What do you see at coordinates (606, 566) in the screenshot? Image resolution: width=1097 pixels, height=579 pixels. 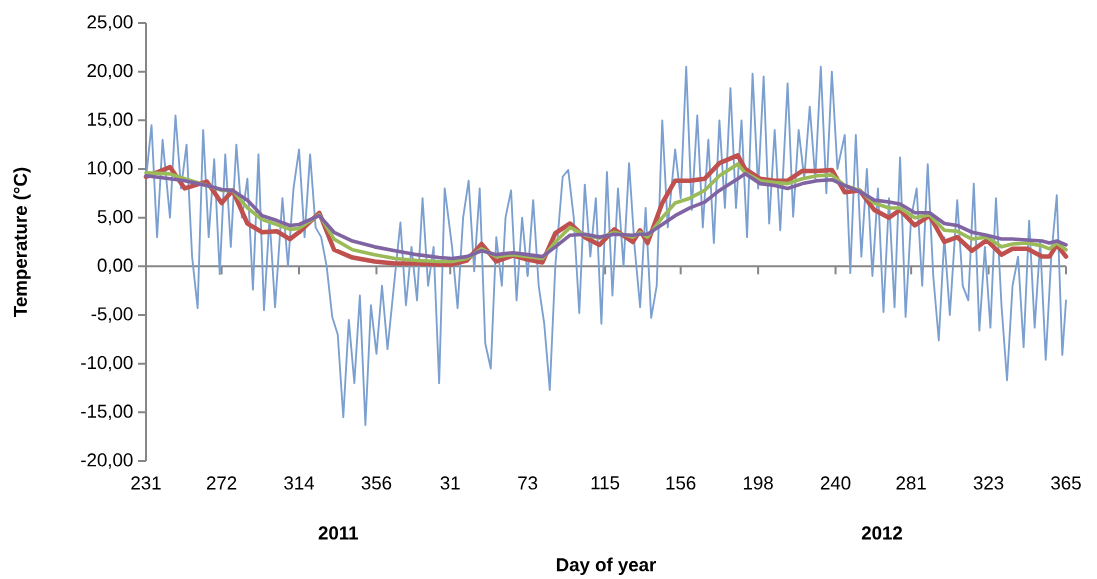 I see `x-axis-title: Day of year` at bounding box center [606, 566].